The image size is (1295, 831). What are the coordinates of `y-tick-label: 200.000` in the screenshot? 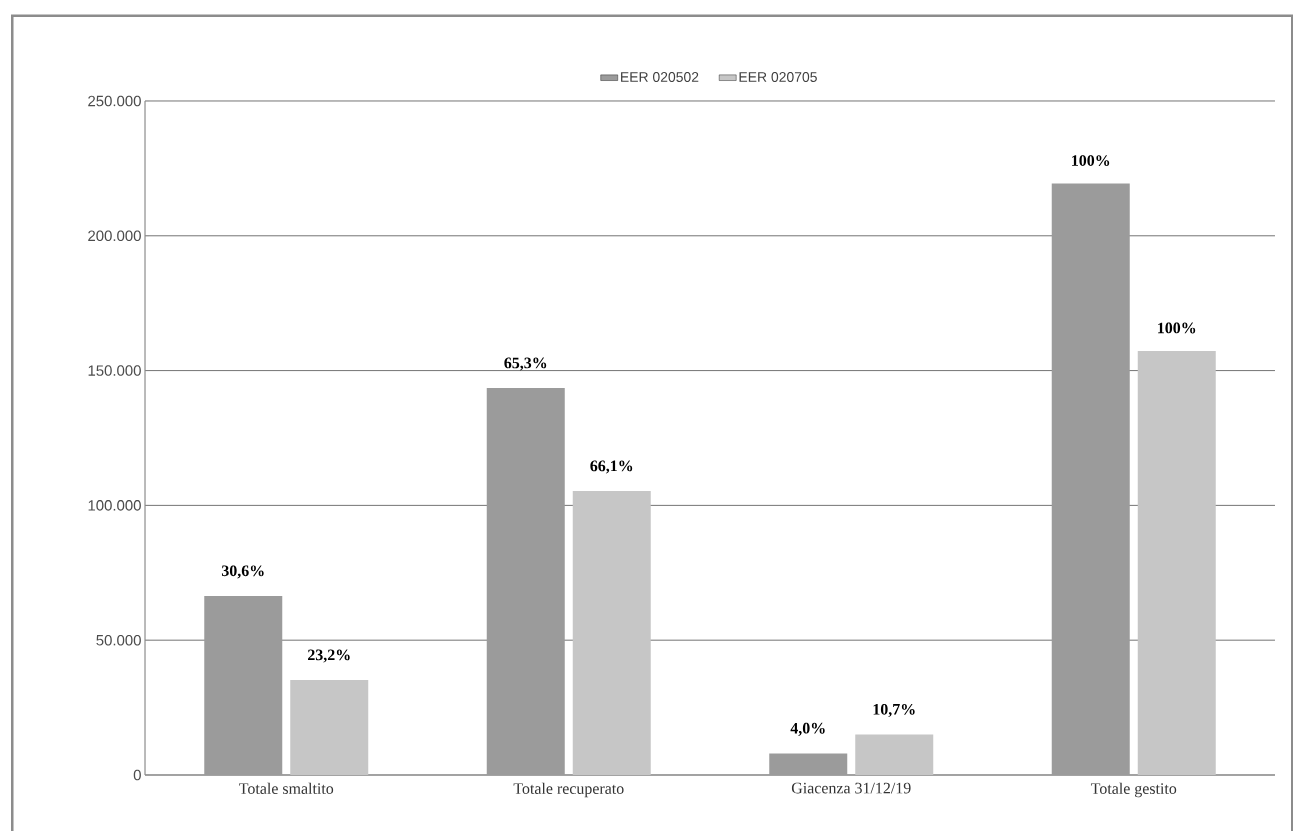 It's located at (114, 236).